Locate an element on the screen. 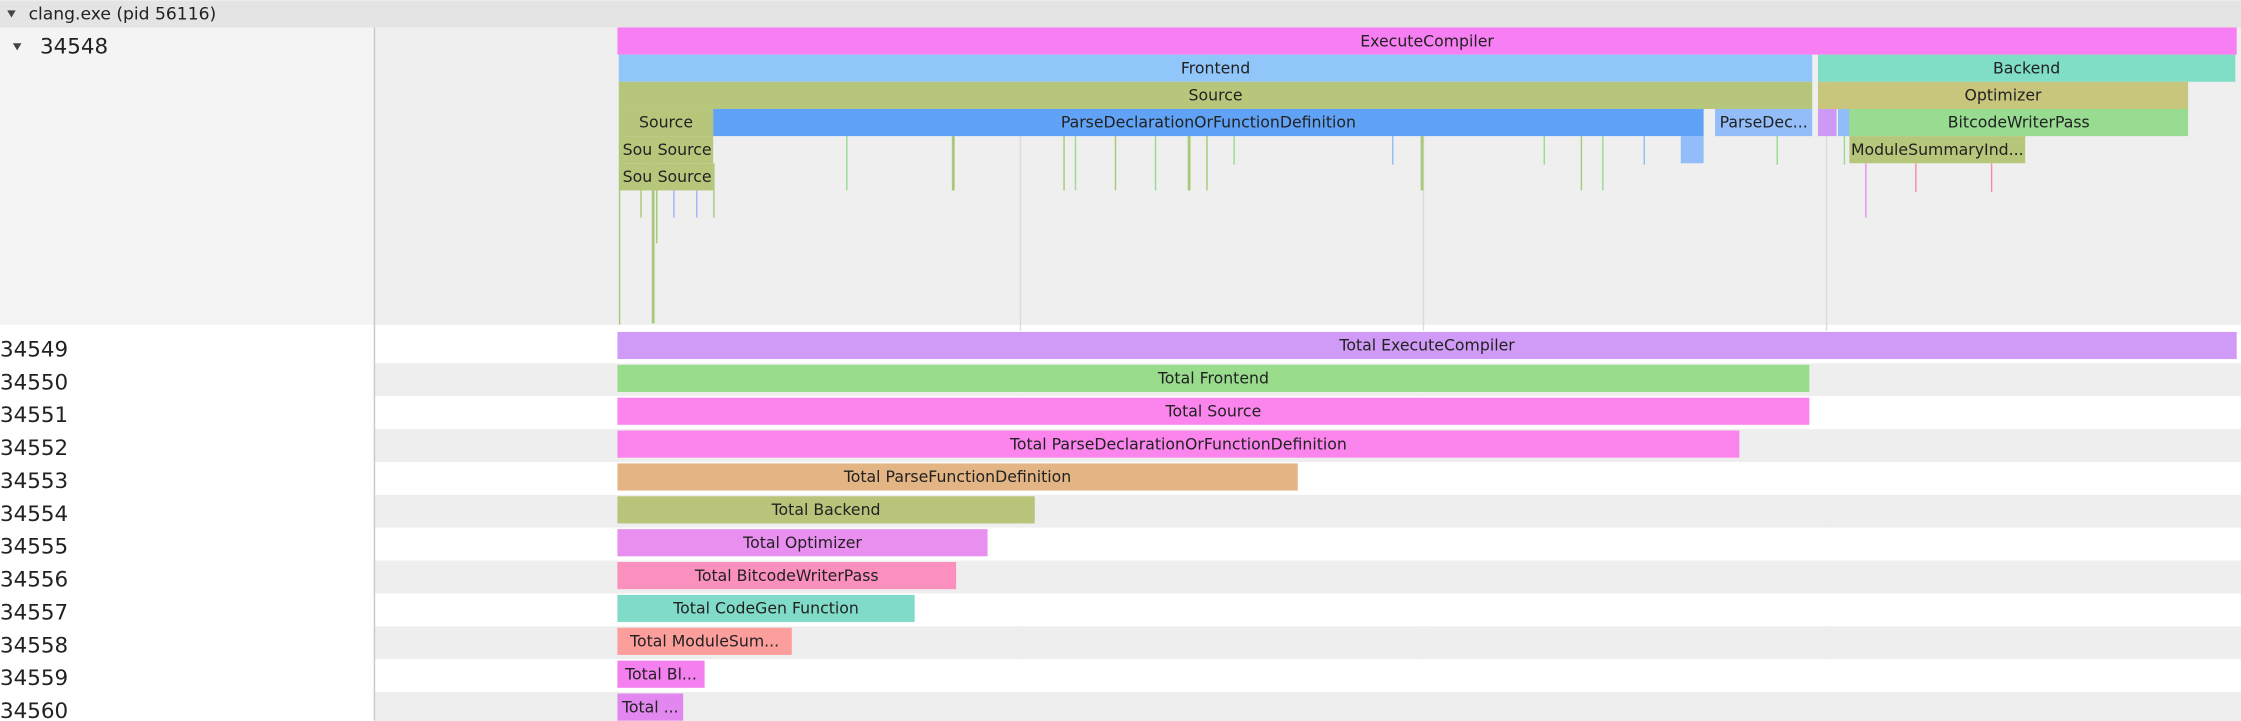 This screenshot has height=721, width=2241. slice-label: Total ParseFunctionDefinition is located at coordinates (957, 476).